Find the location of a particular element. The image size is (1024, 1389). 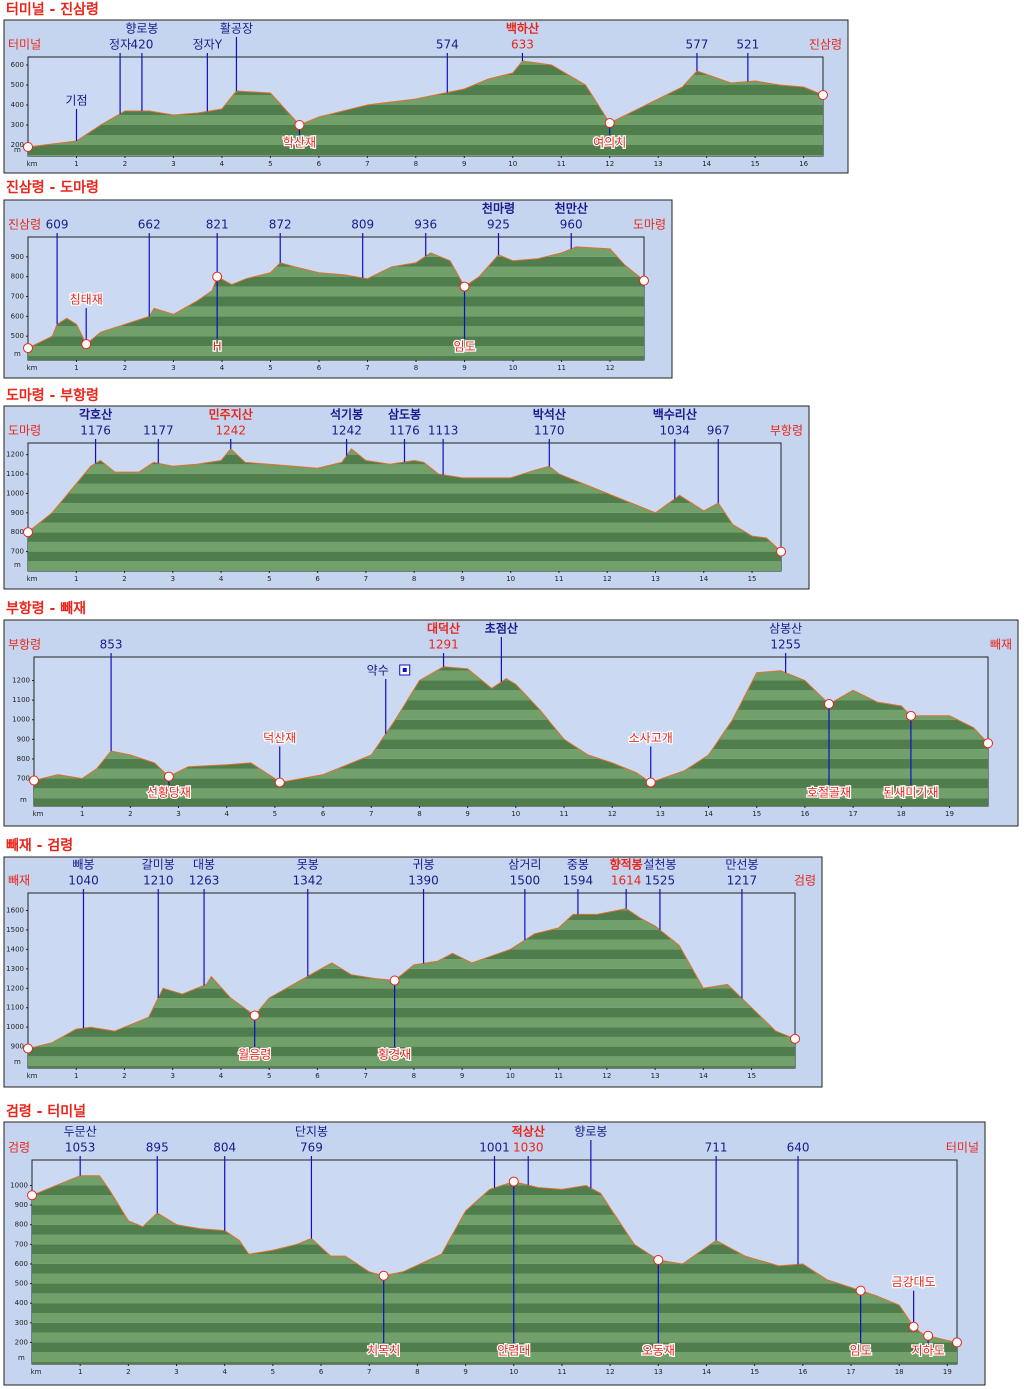

peak-name: 적상산 is located at coordinates (528, 1131).